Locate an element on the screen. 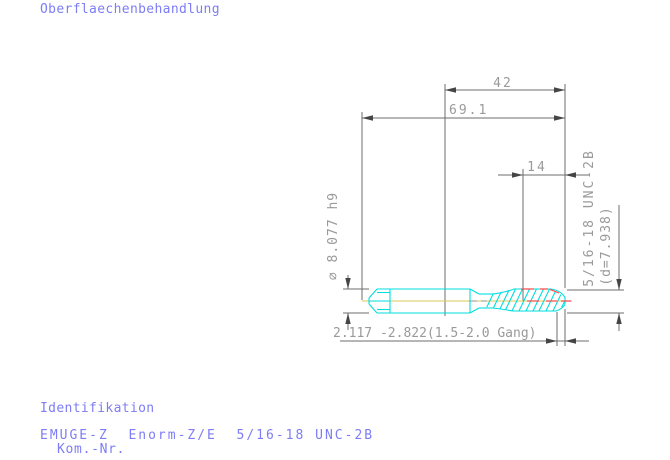 This screenshot has width=670, height=460. dim-thread-diameter: (d=7.938) is located at coordinates (606, 245).